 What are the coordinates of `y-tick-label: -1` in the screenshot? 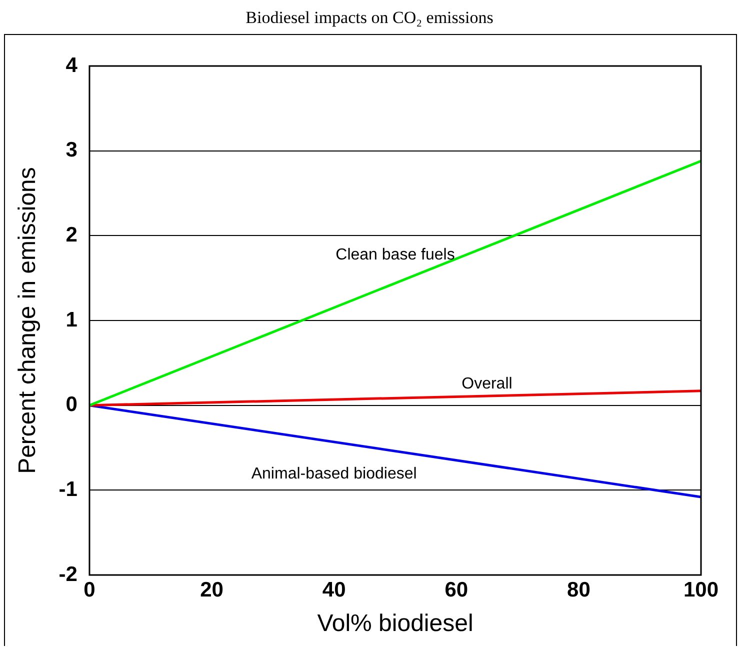 It's located at (68, 489).